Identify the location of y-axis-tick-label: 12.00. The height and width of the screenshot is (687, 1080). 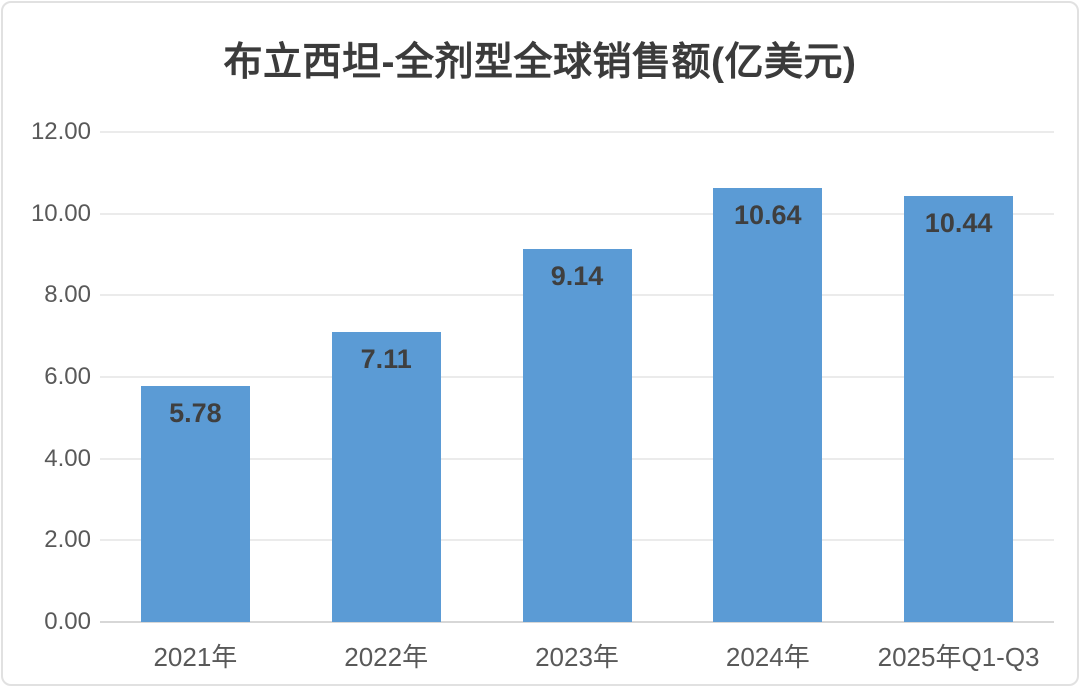
(60, 131).